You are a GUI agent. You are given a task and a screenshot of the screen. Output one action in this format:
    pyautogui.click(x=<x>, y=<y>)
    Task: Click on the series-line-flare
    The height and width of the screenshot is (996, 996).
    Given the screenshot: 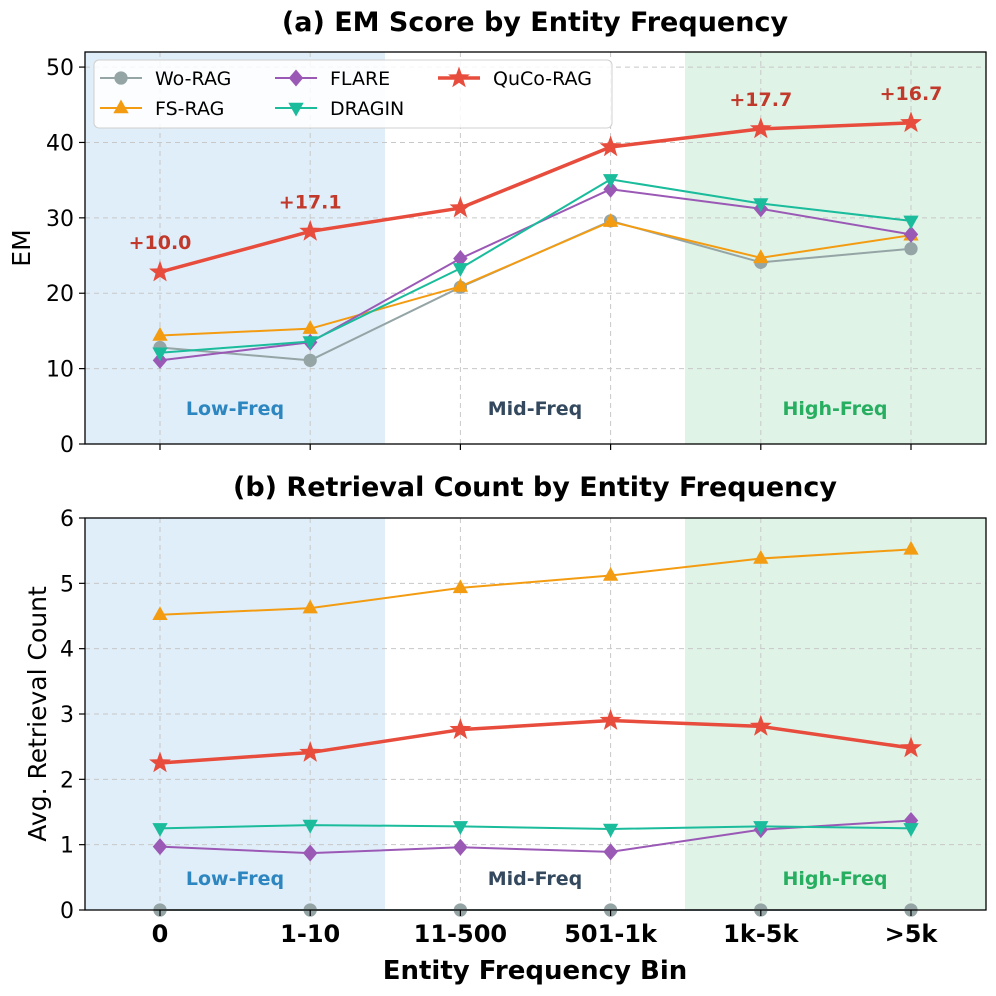 What is the action you would take?
    pyautogui.click(x=535, y=837)
    